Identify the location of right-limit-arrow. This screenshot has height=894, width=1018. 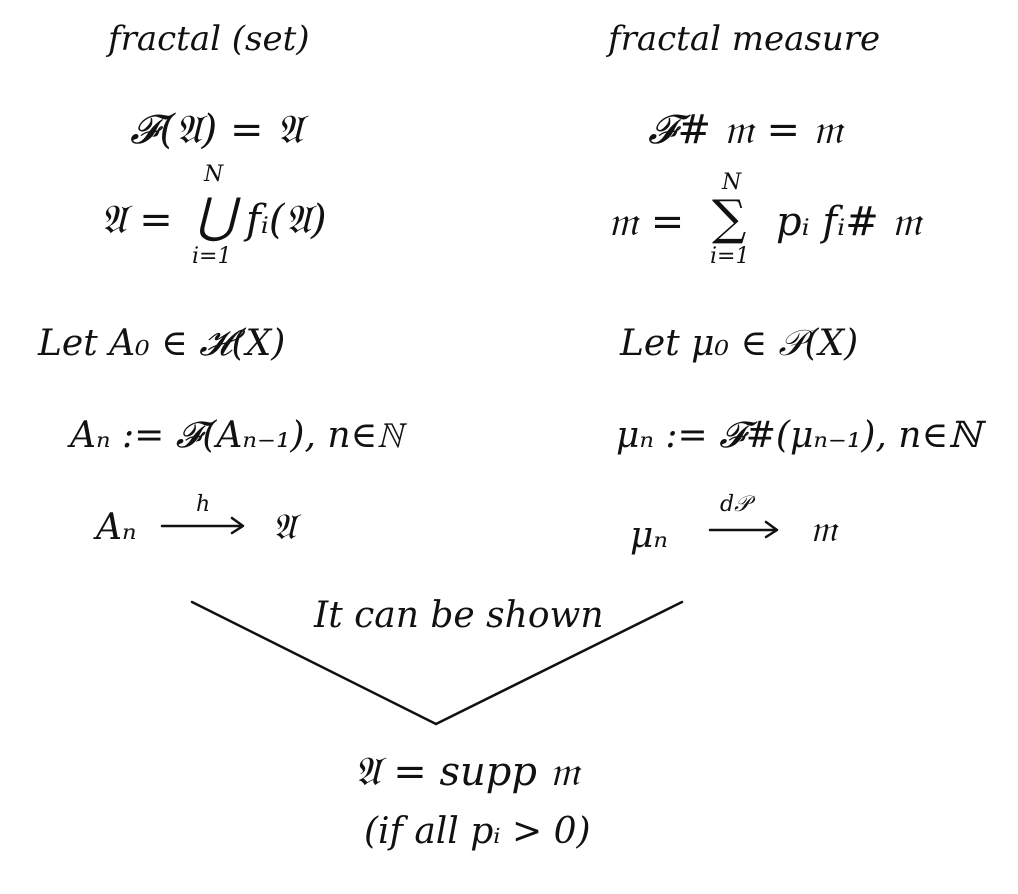
(743, 529).